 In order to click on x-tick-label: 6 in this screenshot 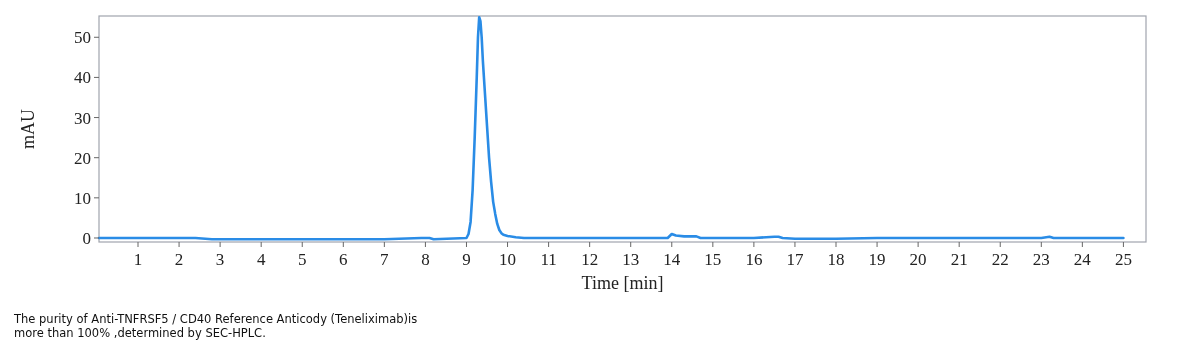, I will do `click(343, 259)`.